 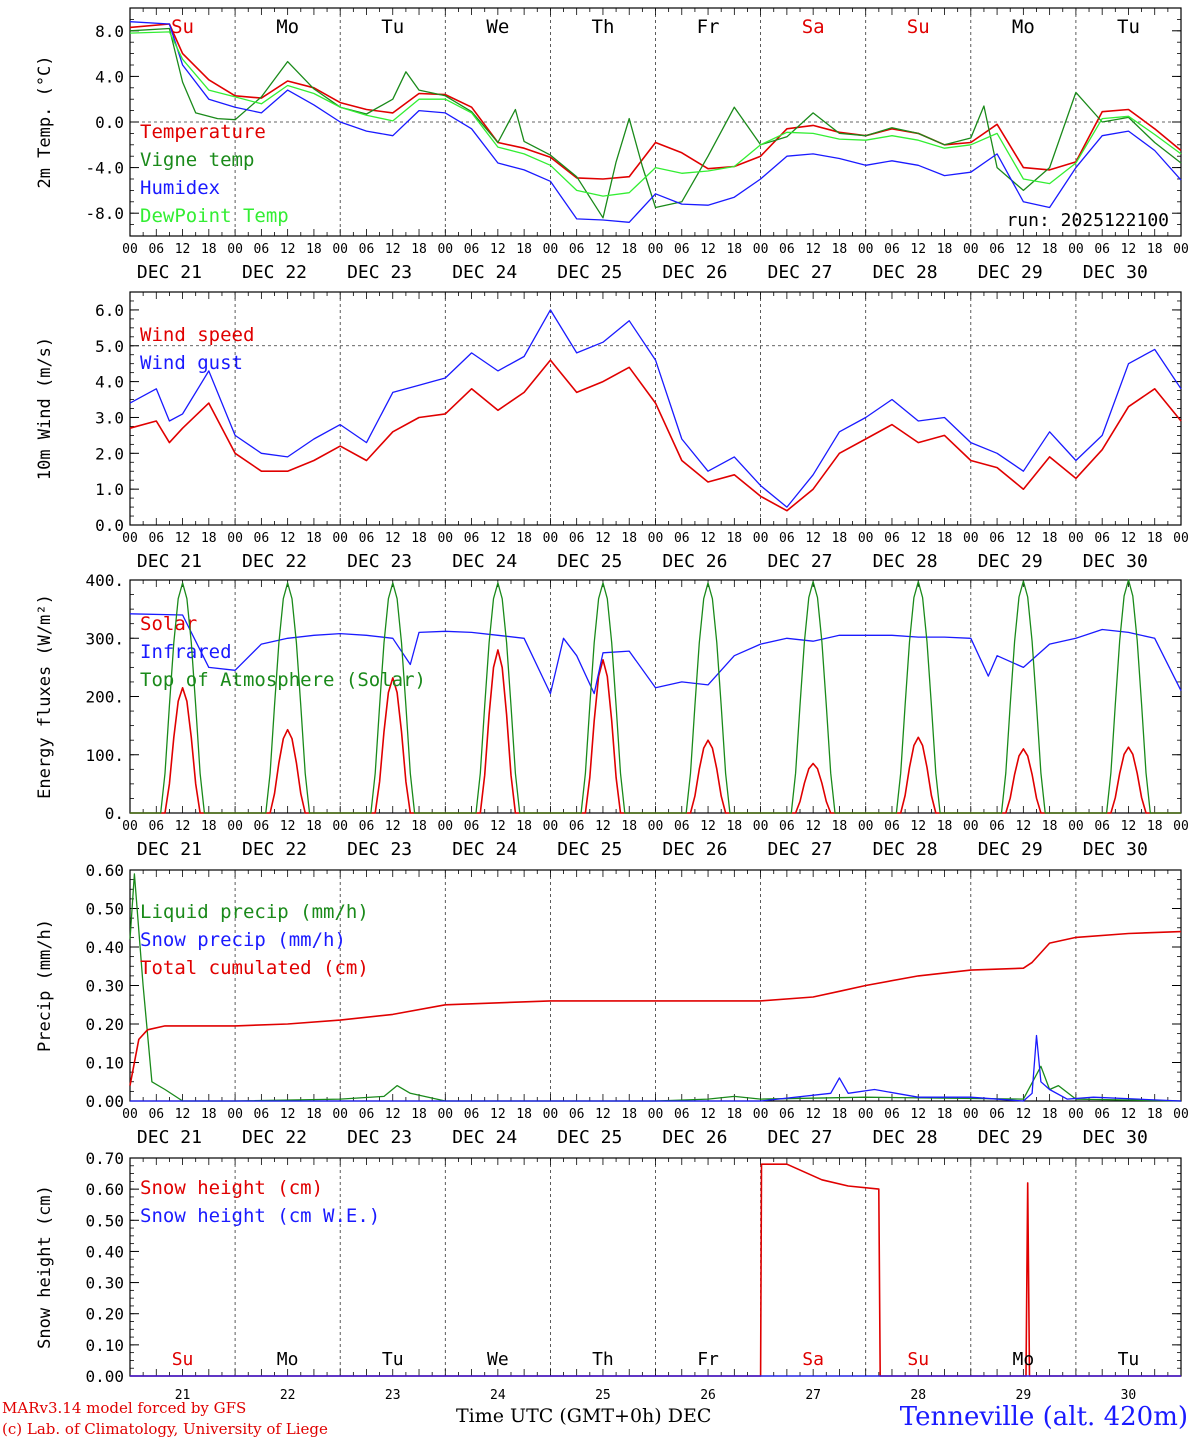 I want to click on date-label: DEC 27, so click(x=799, y=561).